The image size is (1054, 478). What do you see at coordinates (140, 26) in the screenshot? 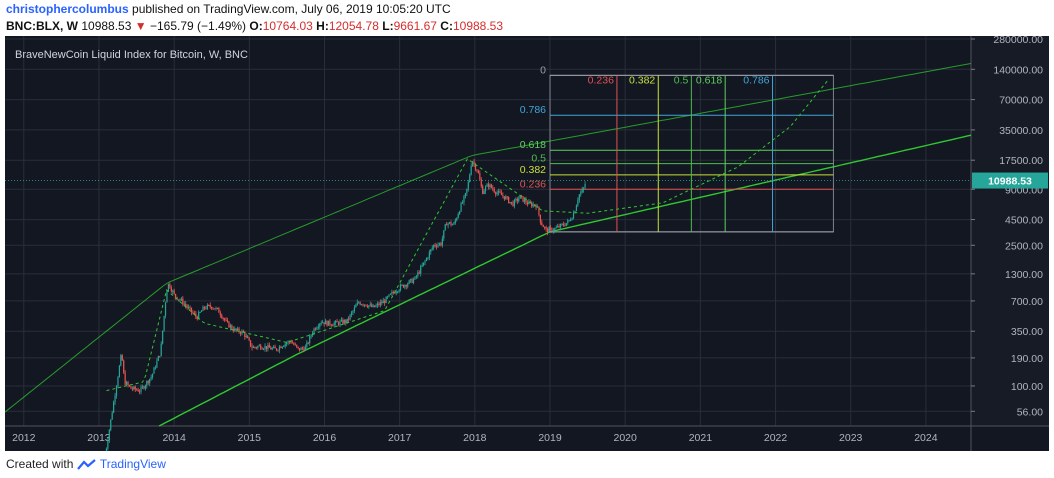
I see `down-arrow-icon: ▼` at bounding box center [140, 26].